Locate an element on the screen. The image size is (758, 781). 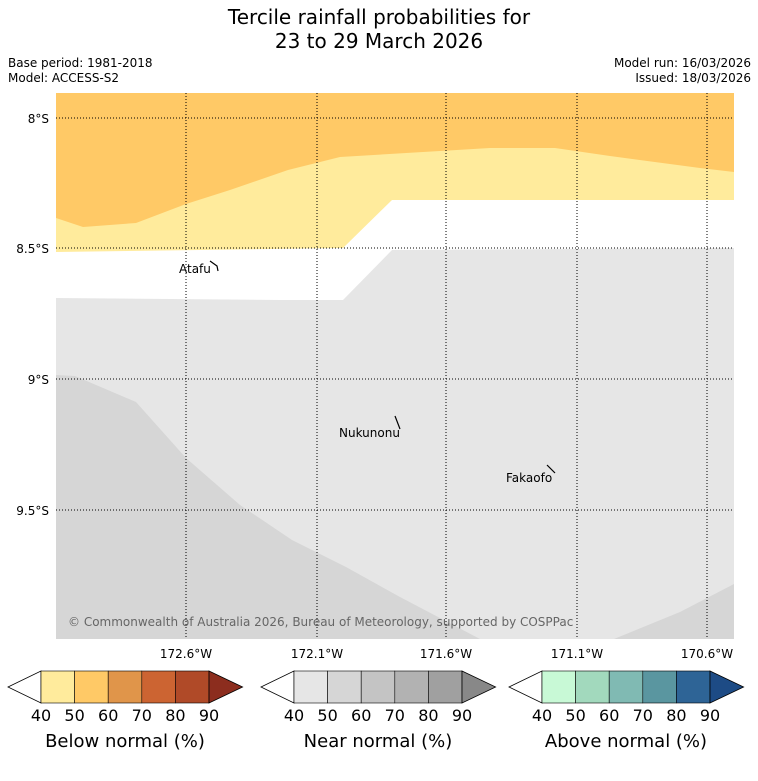
legend-below-title: Below normal (%) is located at coordinates (125, 741).